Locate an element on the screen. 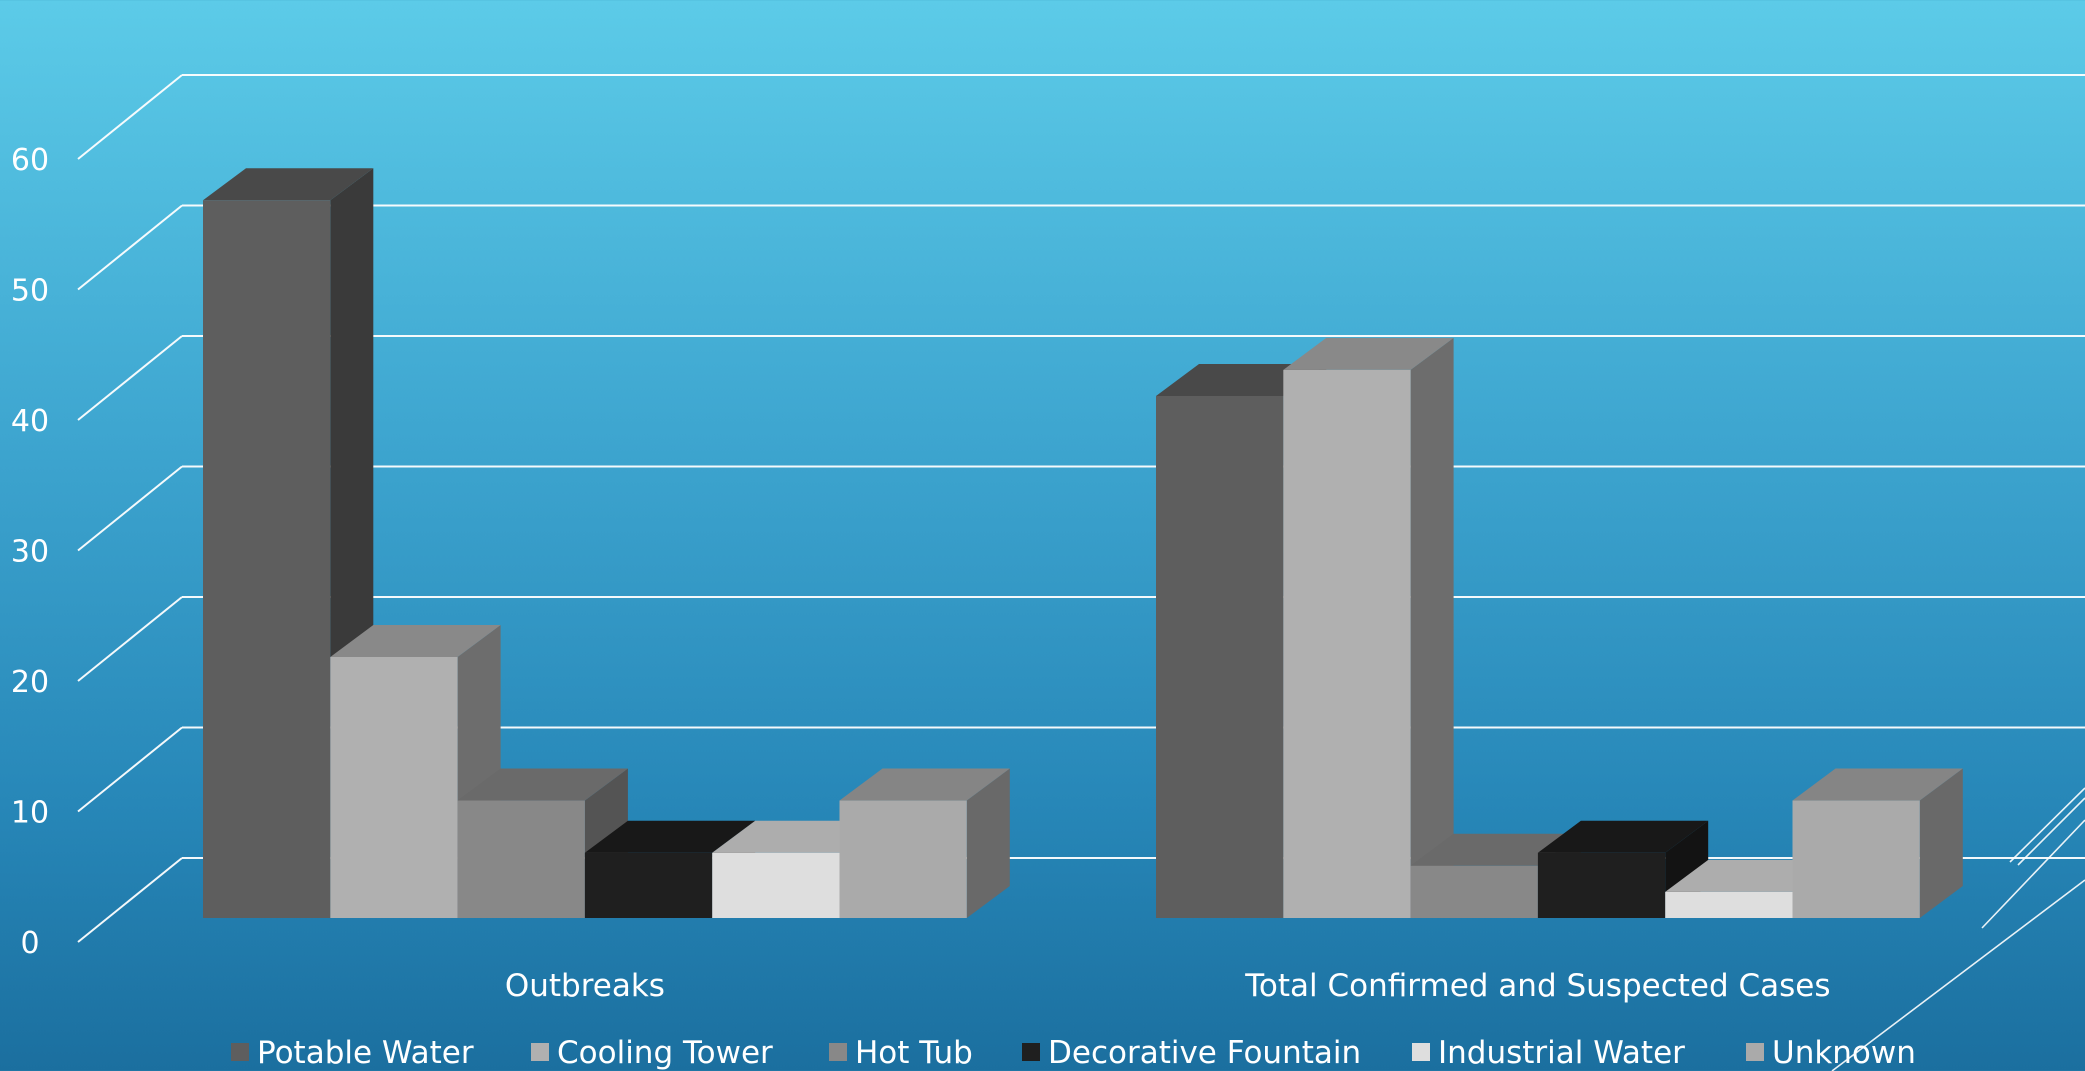 This screenshot has height=1071, width=2085. legend-label: Unknown is located at coordinates (1844, 1053).